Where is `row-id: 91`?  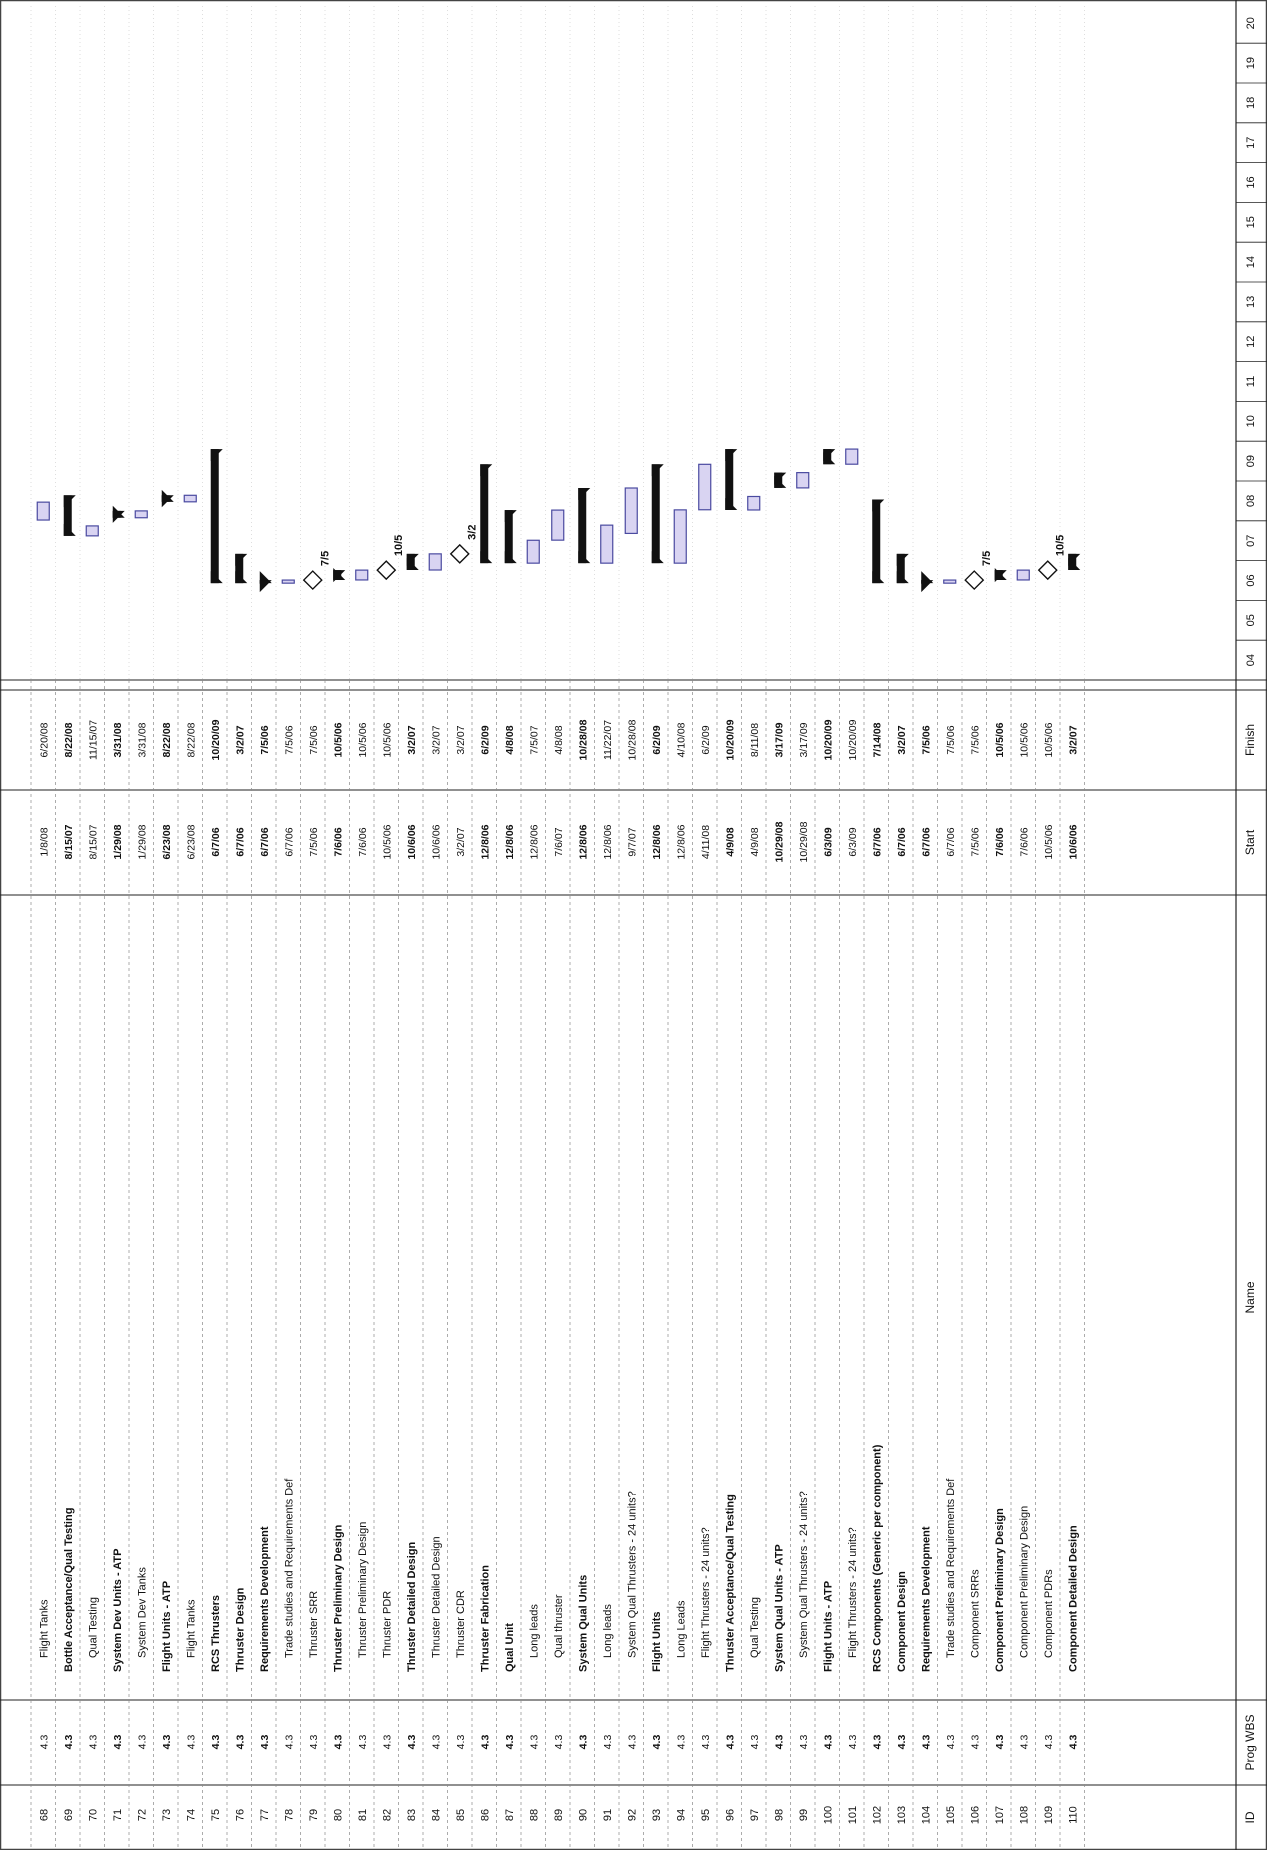 row-id: 91 is located at coordinates (608, 1815).